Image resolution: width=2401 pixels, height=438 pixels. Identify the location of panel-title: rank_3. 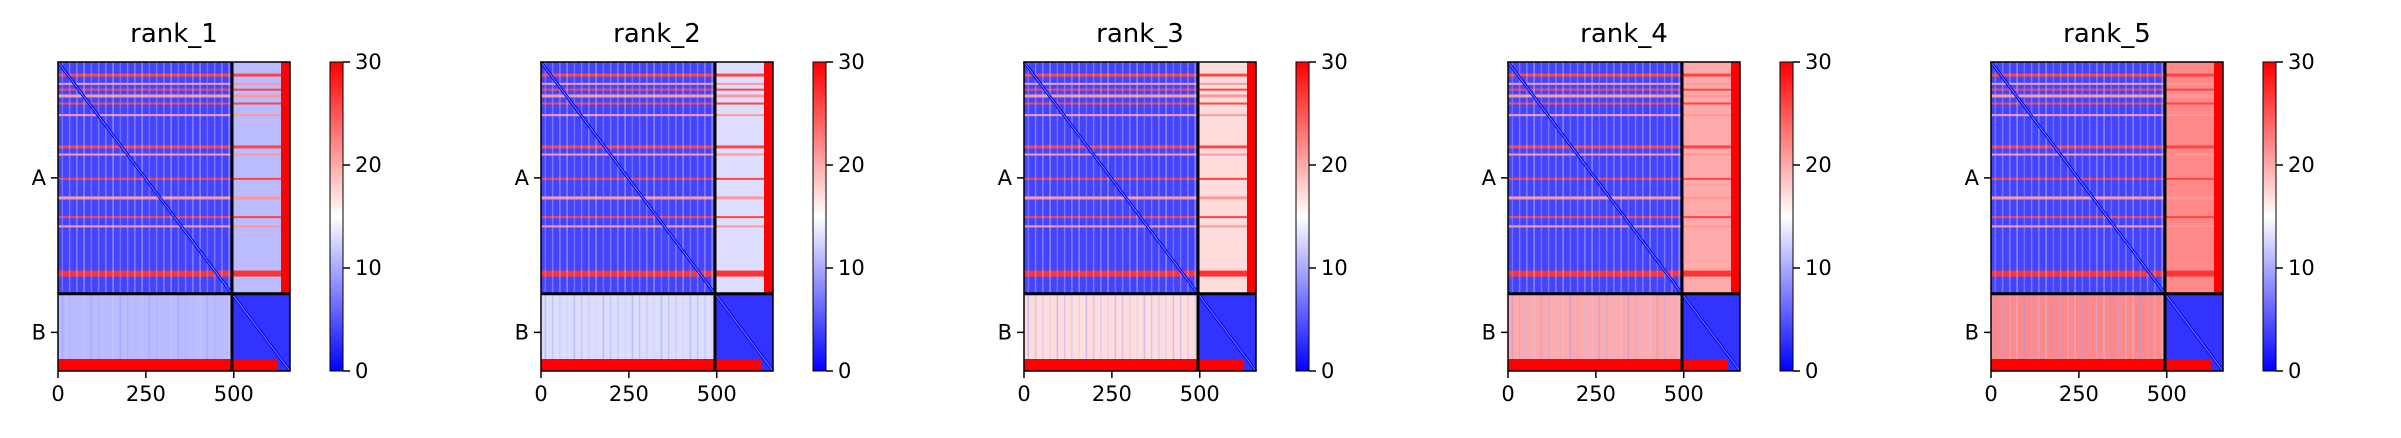
(1140, 34).